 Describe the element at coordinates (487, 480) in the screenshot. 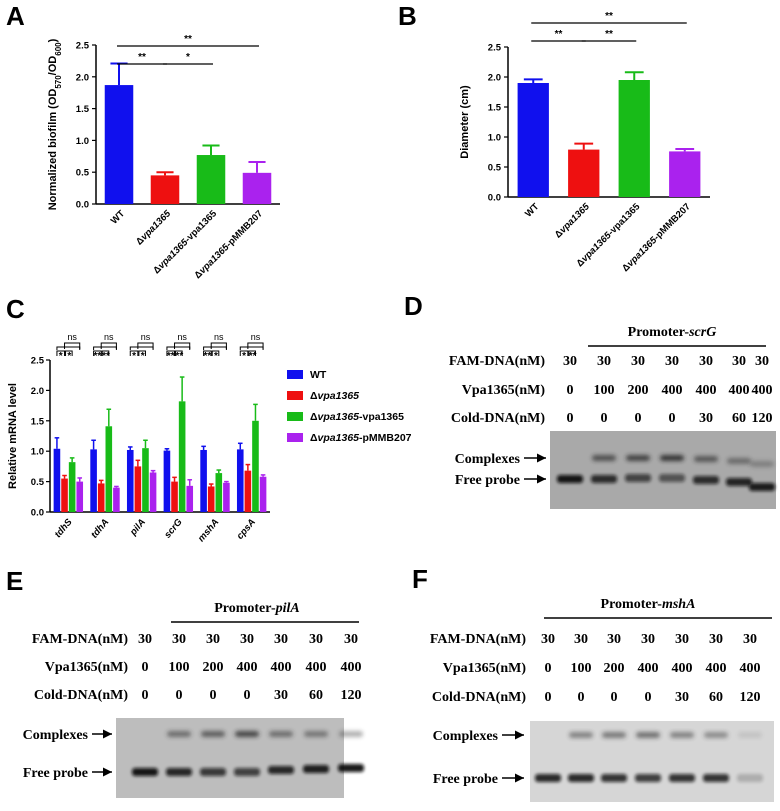

I see `gel-label-free-probe: Free probe` at that location.